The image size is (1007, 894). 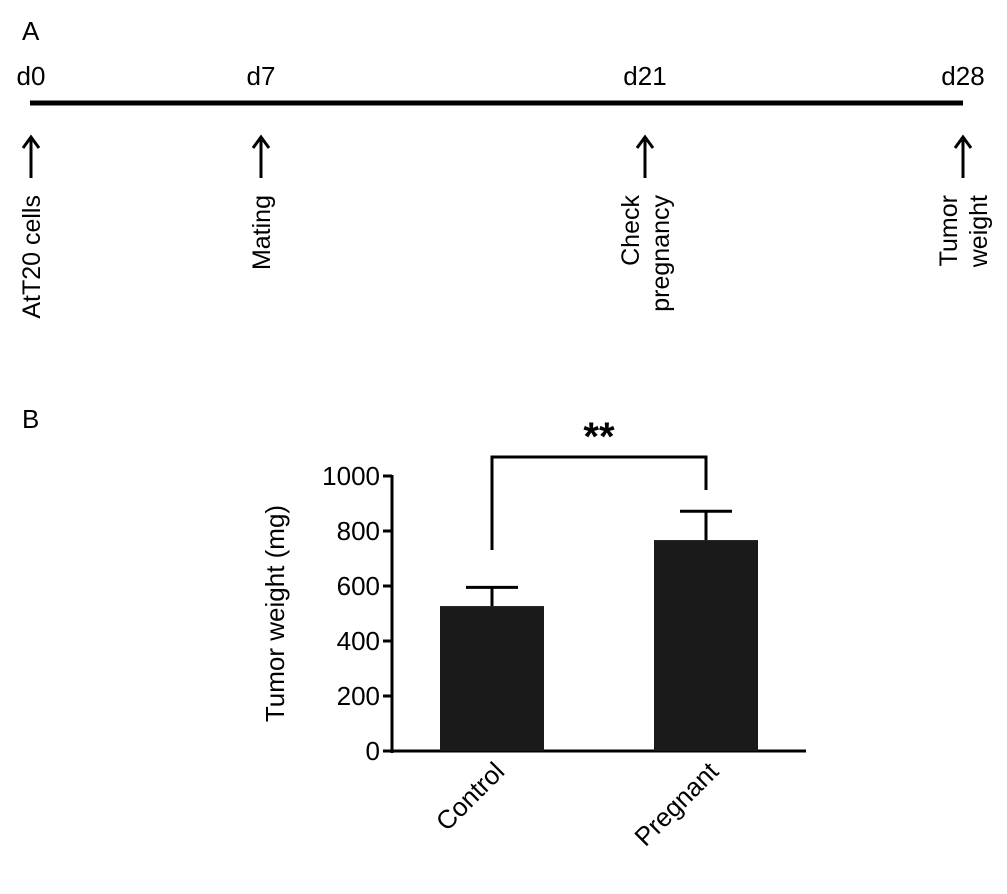 What do you see at coordinates (964, 164) in the screenshot?
I see `timeline-event: d28 Tumor weight` at bounding box center [964, 164].